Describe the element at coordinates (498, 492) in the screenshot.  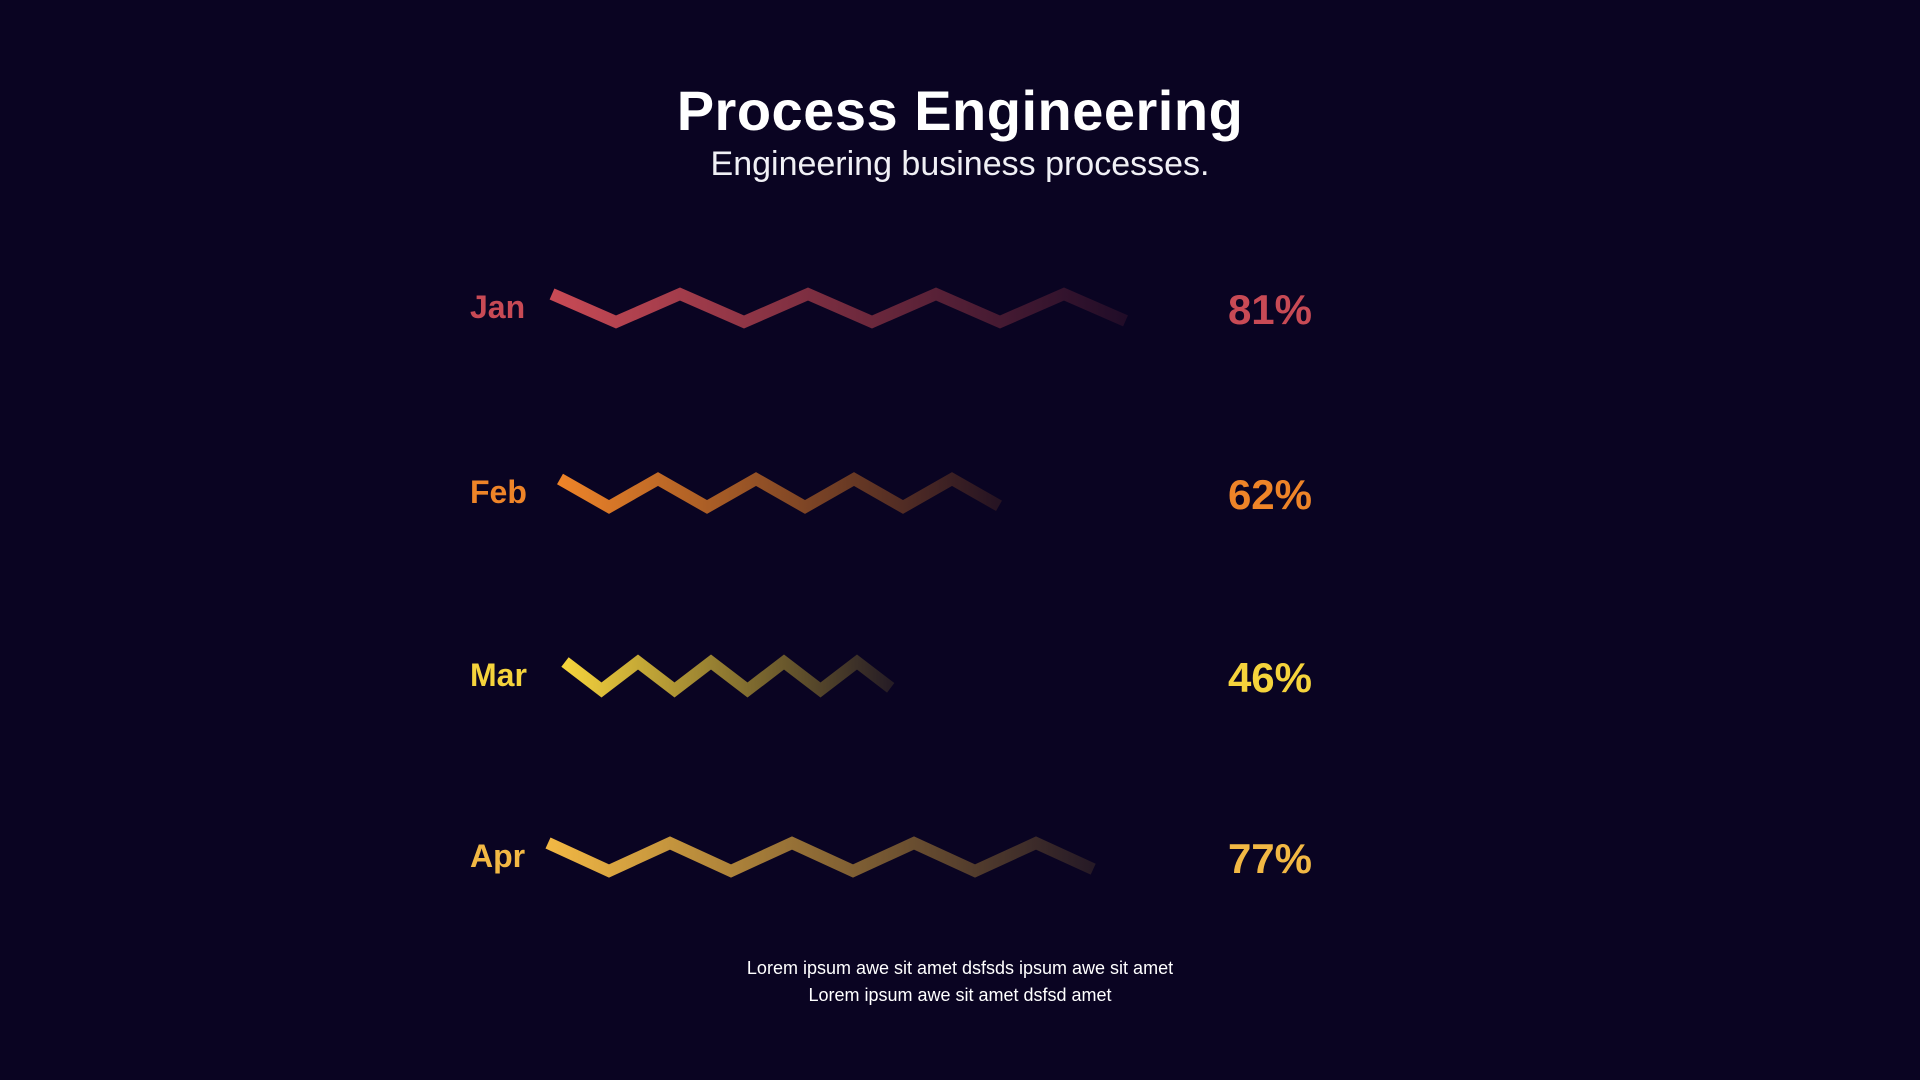
I see `category-label-feb: Feb` at that location.